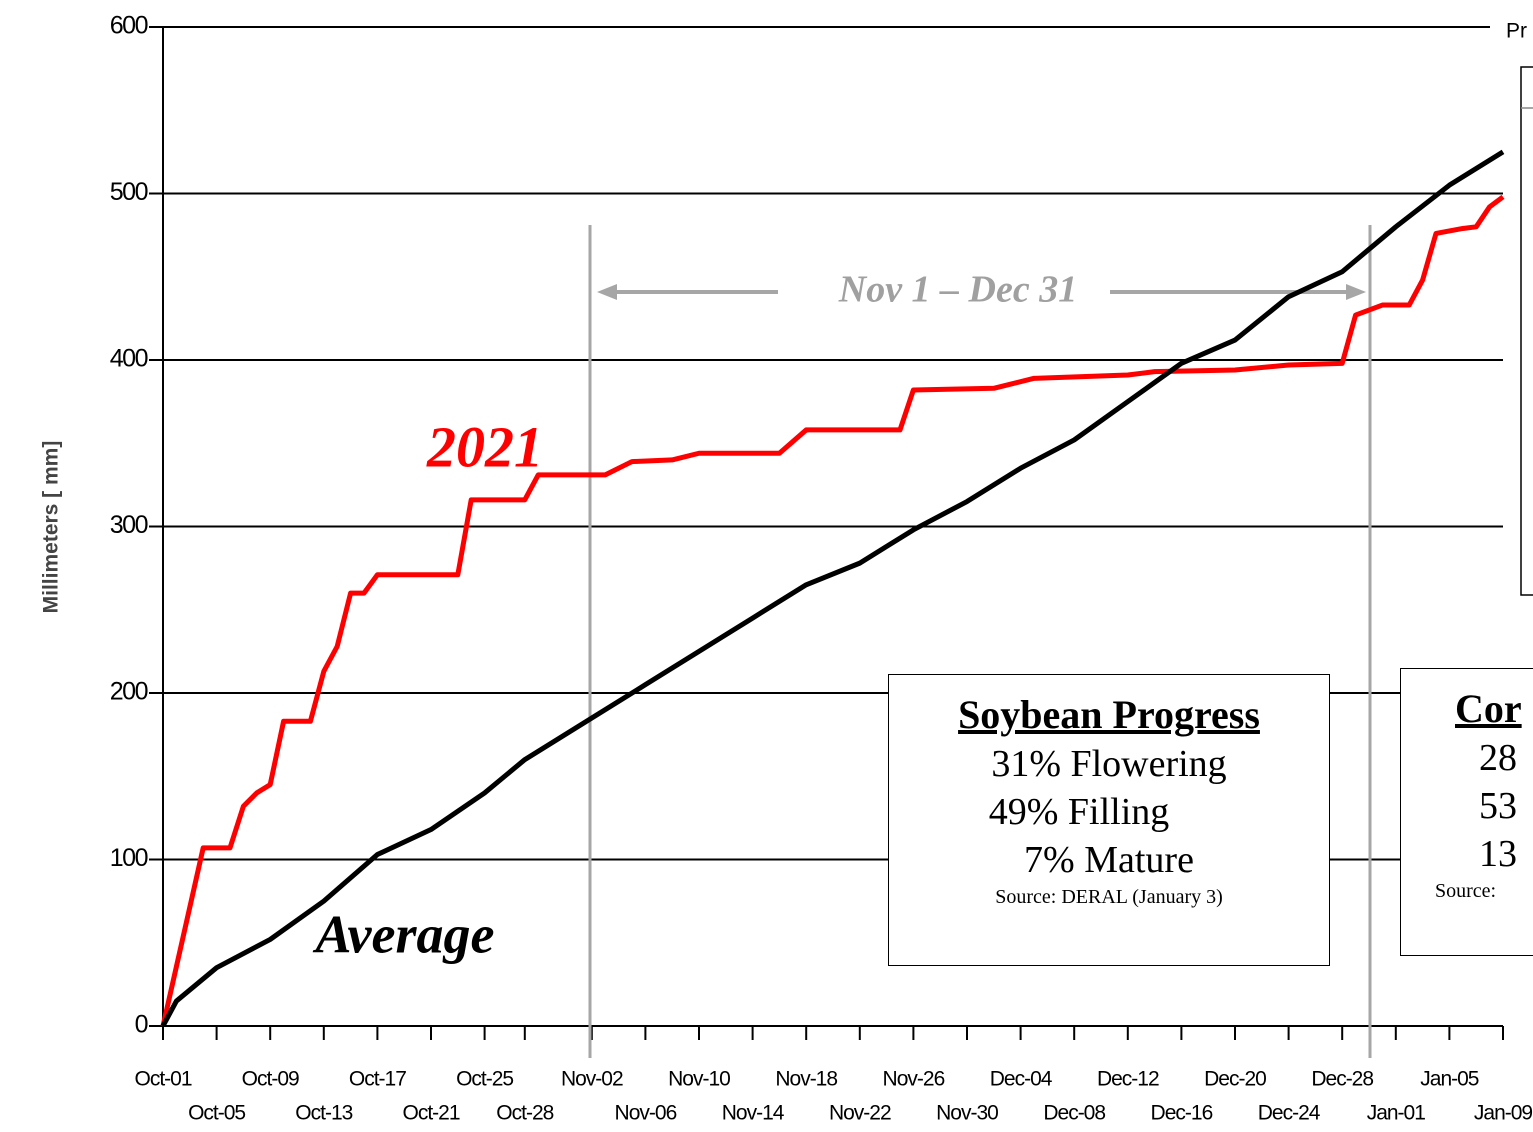  What do you see at coordinates (1449, 1079) in the screenshot?
I see `x-tick-label: Jan-05` at bounding box center [1449, 1079].